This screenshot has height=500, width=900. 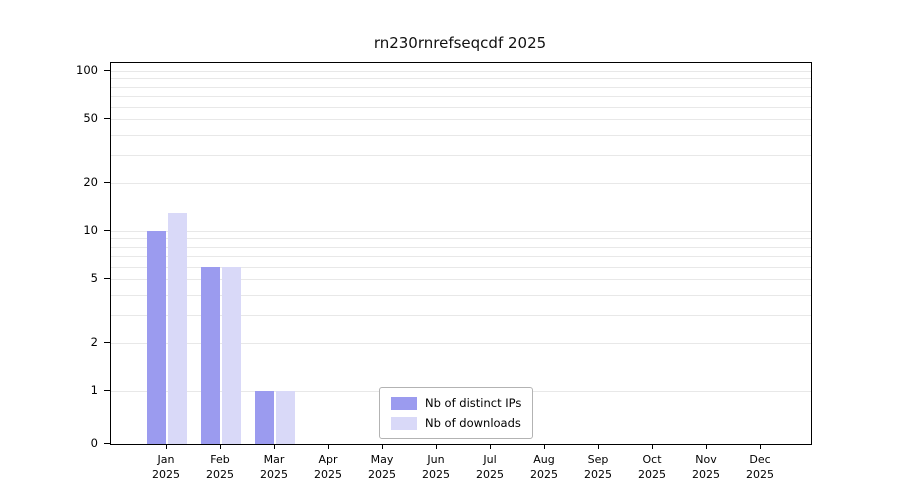 What do you see at coordinates (404, 403) in the screenshot?
I see `legend-swatch-distinct-ips` at bounding box center [404, 403].